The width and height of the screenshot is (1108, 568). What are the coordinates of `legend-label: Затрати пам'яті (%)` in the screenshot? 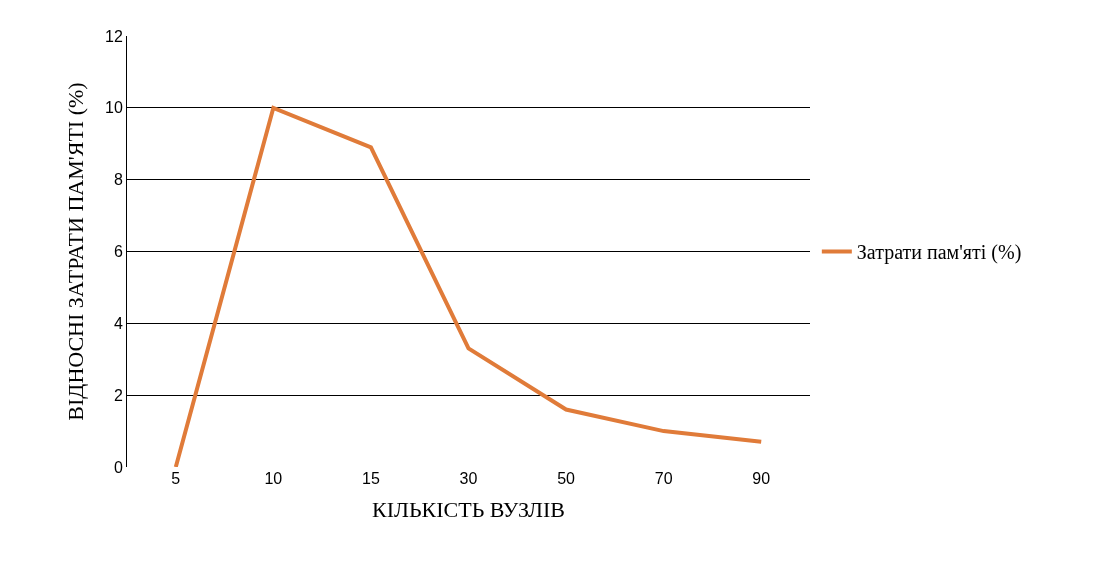 It's located at (939, 253).